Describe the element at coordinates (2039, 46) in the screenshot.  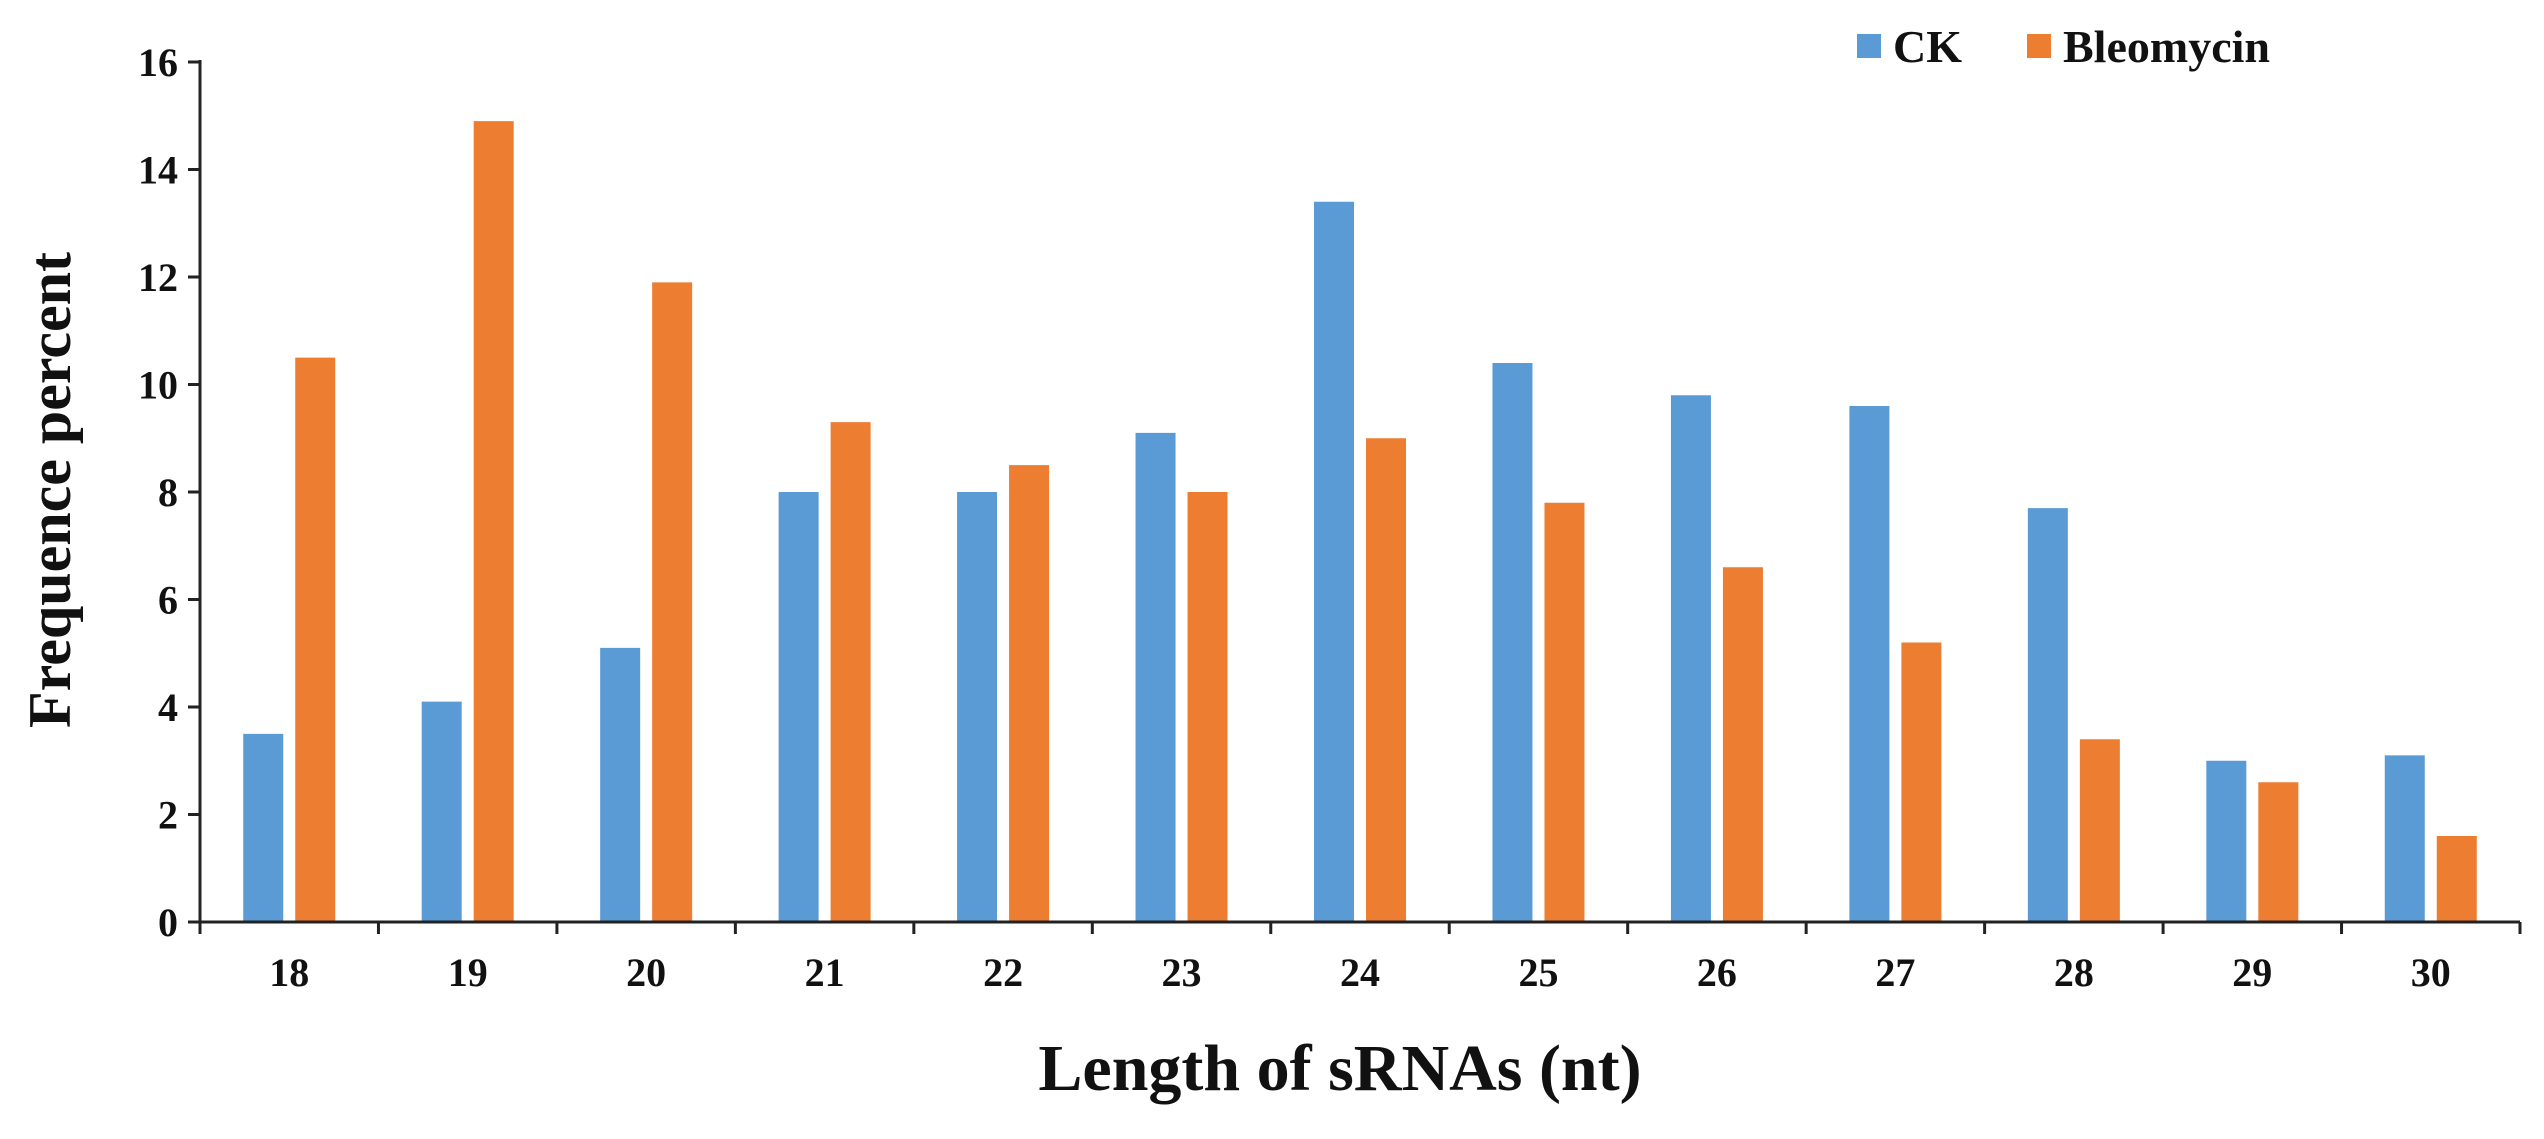
I see `legend-swatch-bleomycin` at that location.